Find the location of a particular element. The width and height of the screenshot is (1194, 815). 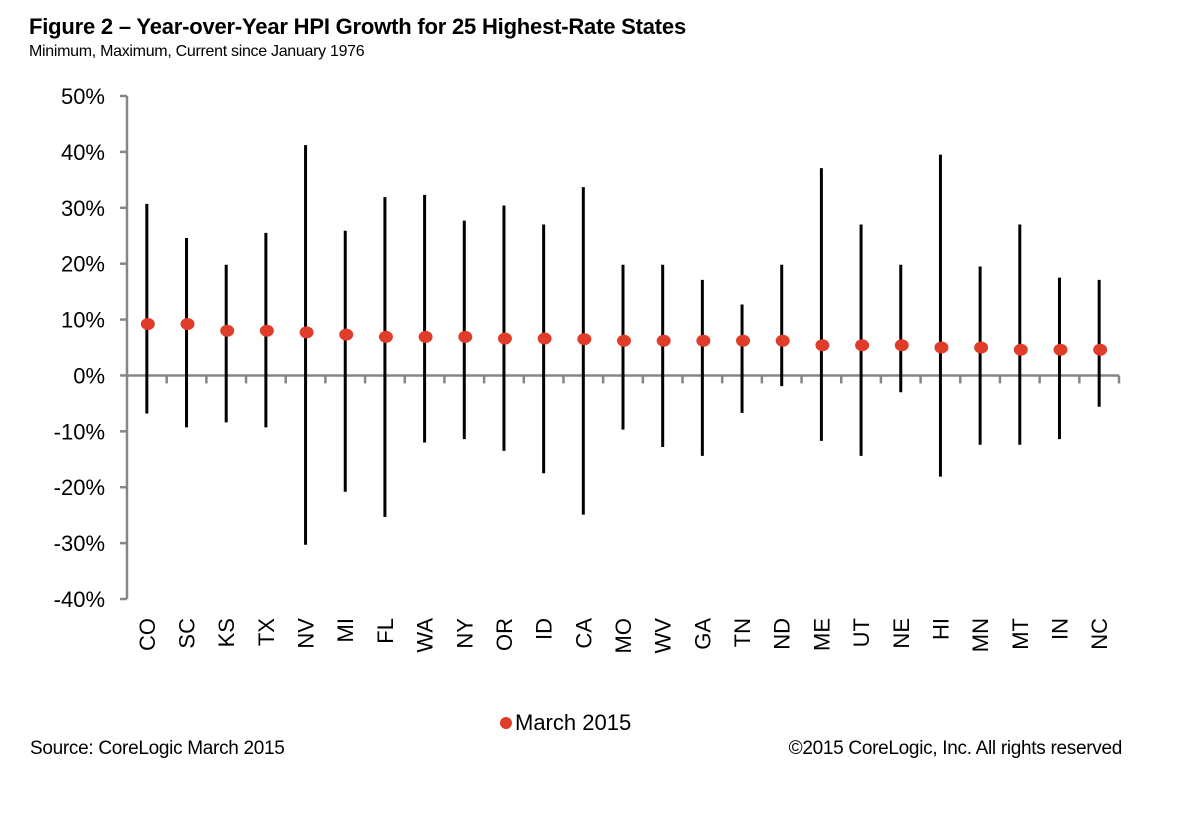

marker-ut is located at coordinates (862, 345).